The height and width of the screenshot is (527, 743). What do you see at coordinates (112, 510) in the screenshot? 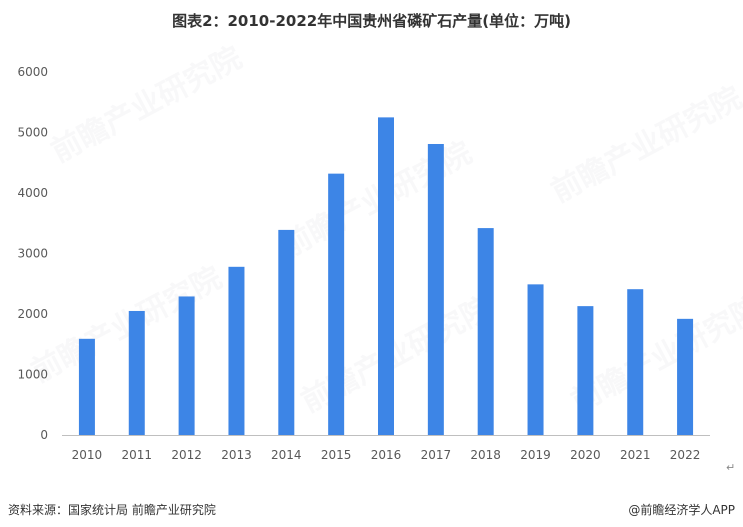
I see `source-note: 资料来源：国家统计局 前瞻产业研究院` at bounding box center [112, 510].